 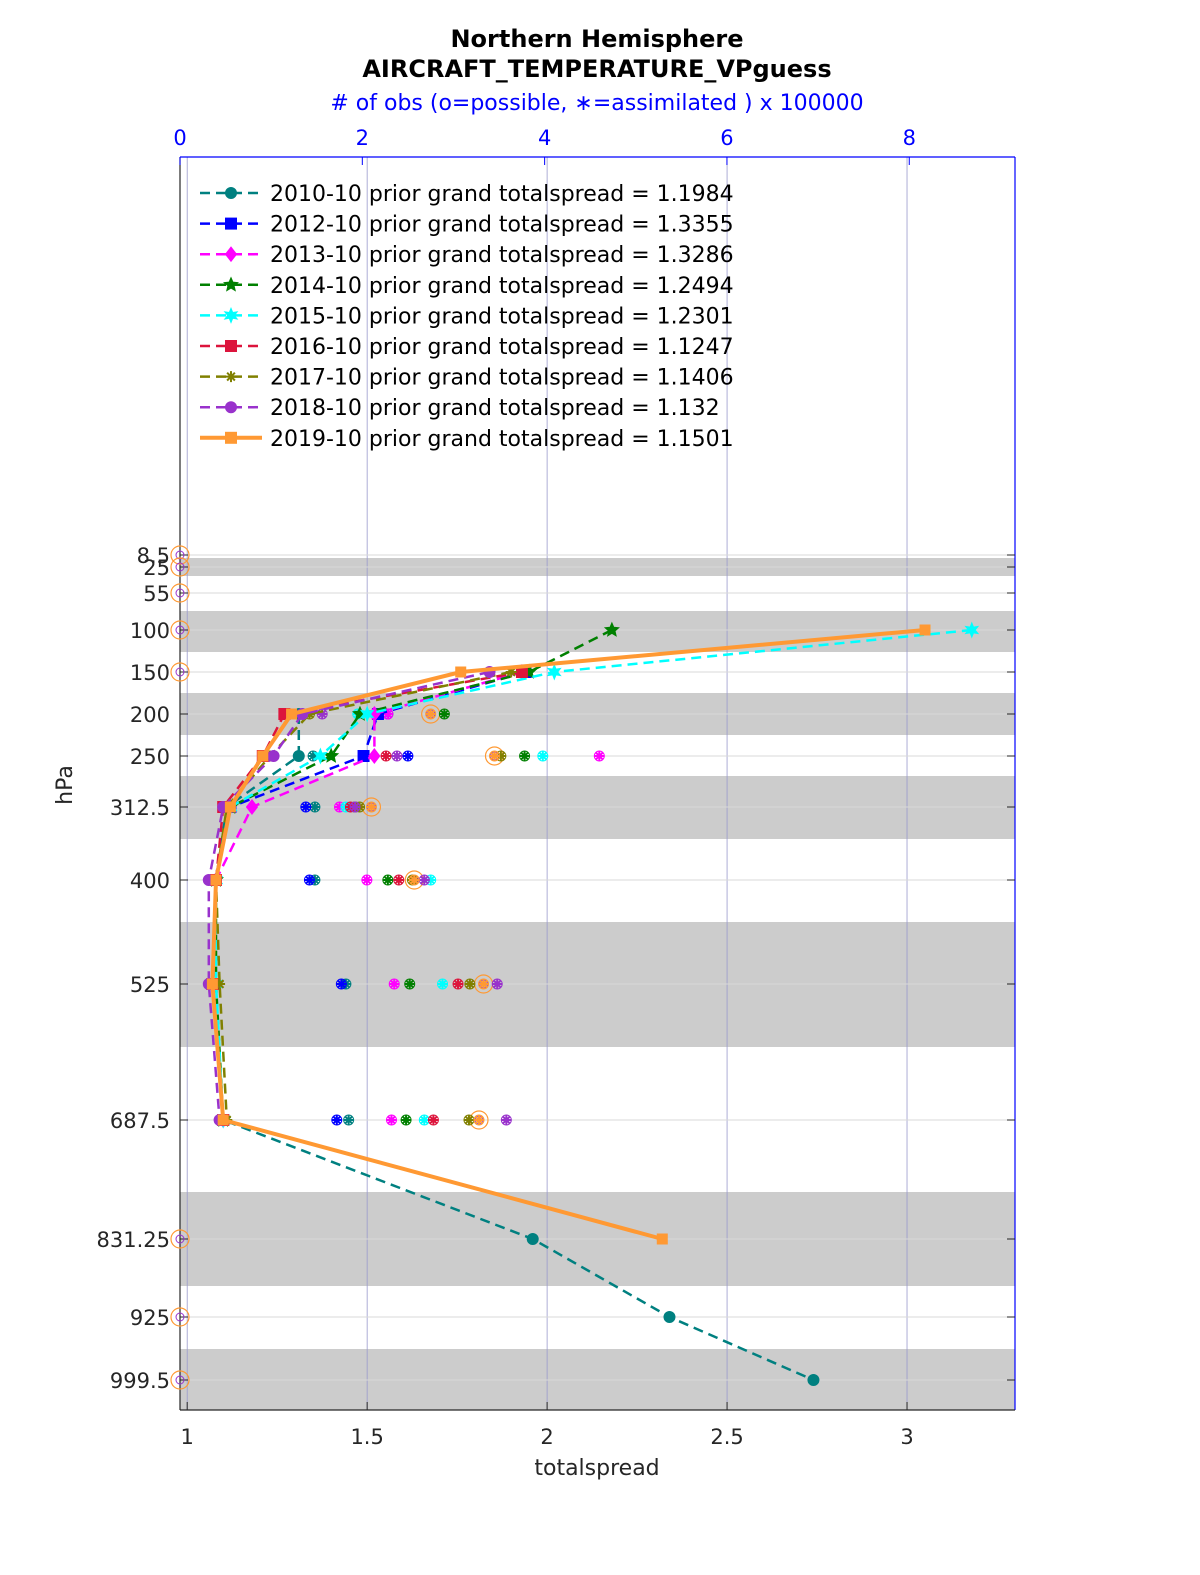 What do you see at coordinates (150, 881) in the screenshot?
I see `y-tick-label-8: 400` at bounding box center [150, 881].